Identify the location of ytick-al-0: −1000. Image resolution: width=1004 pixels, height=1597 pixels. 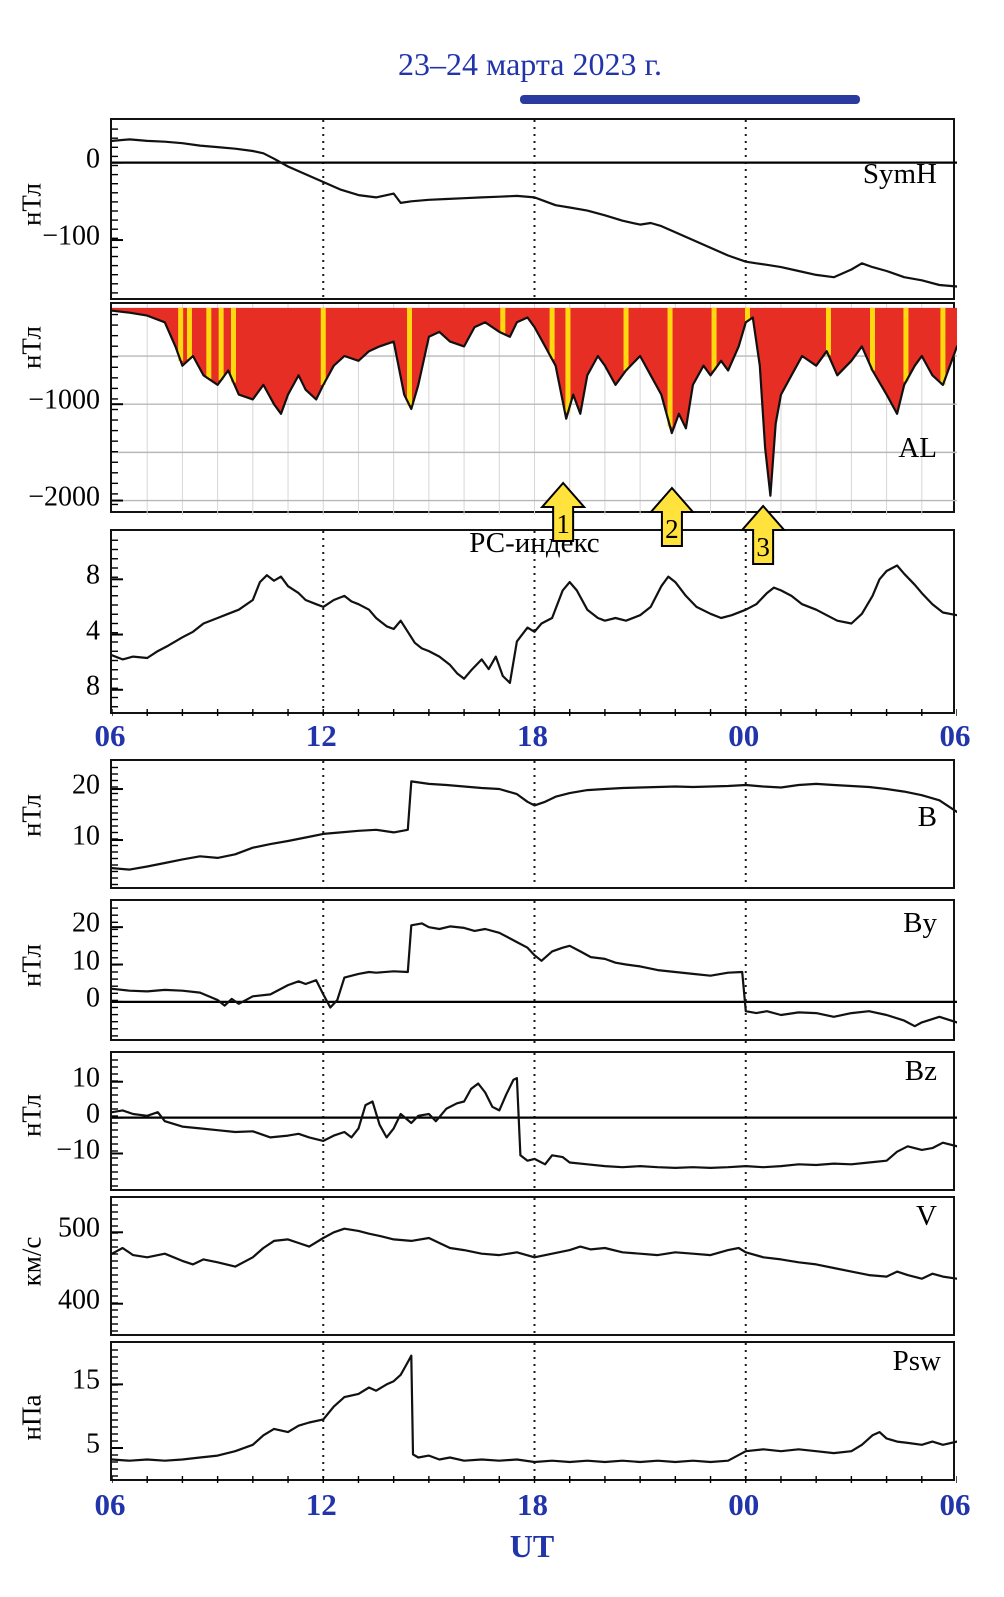
(64, 400).